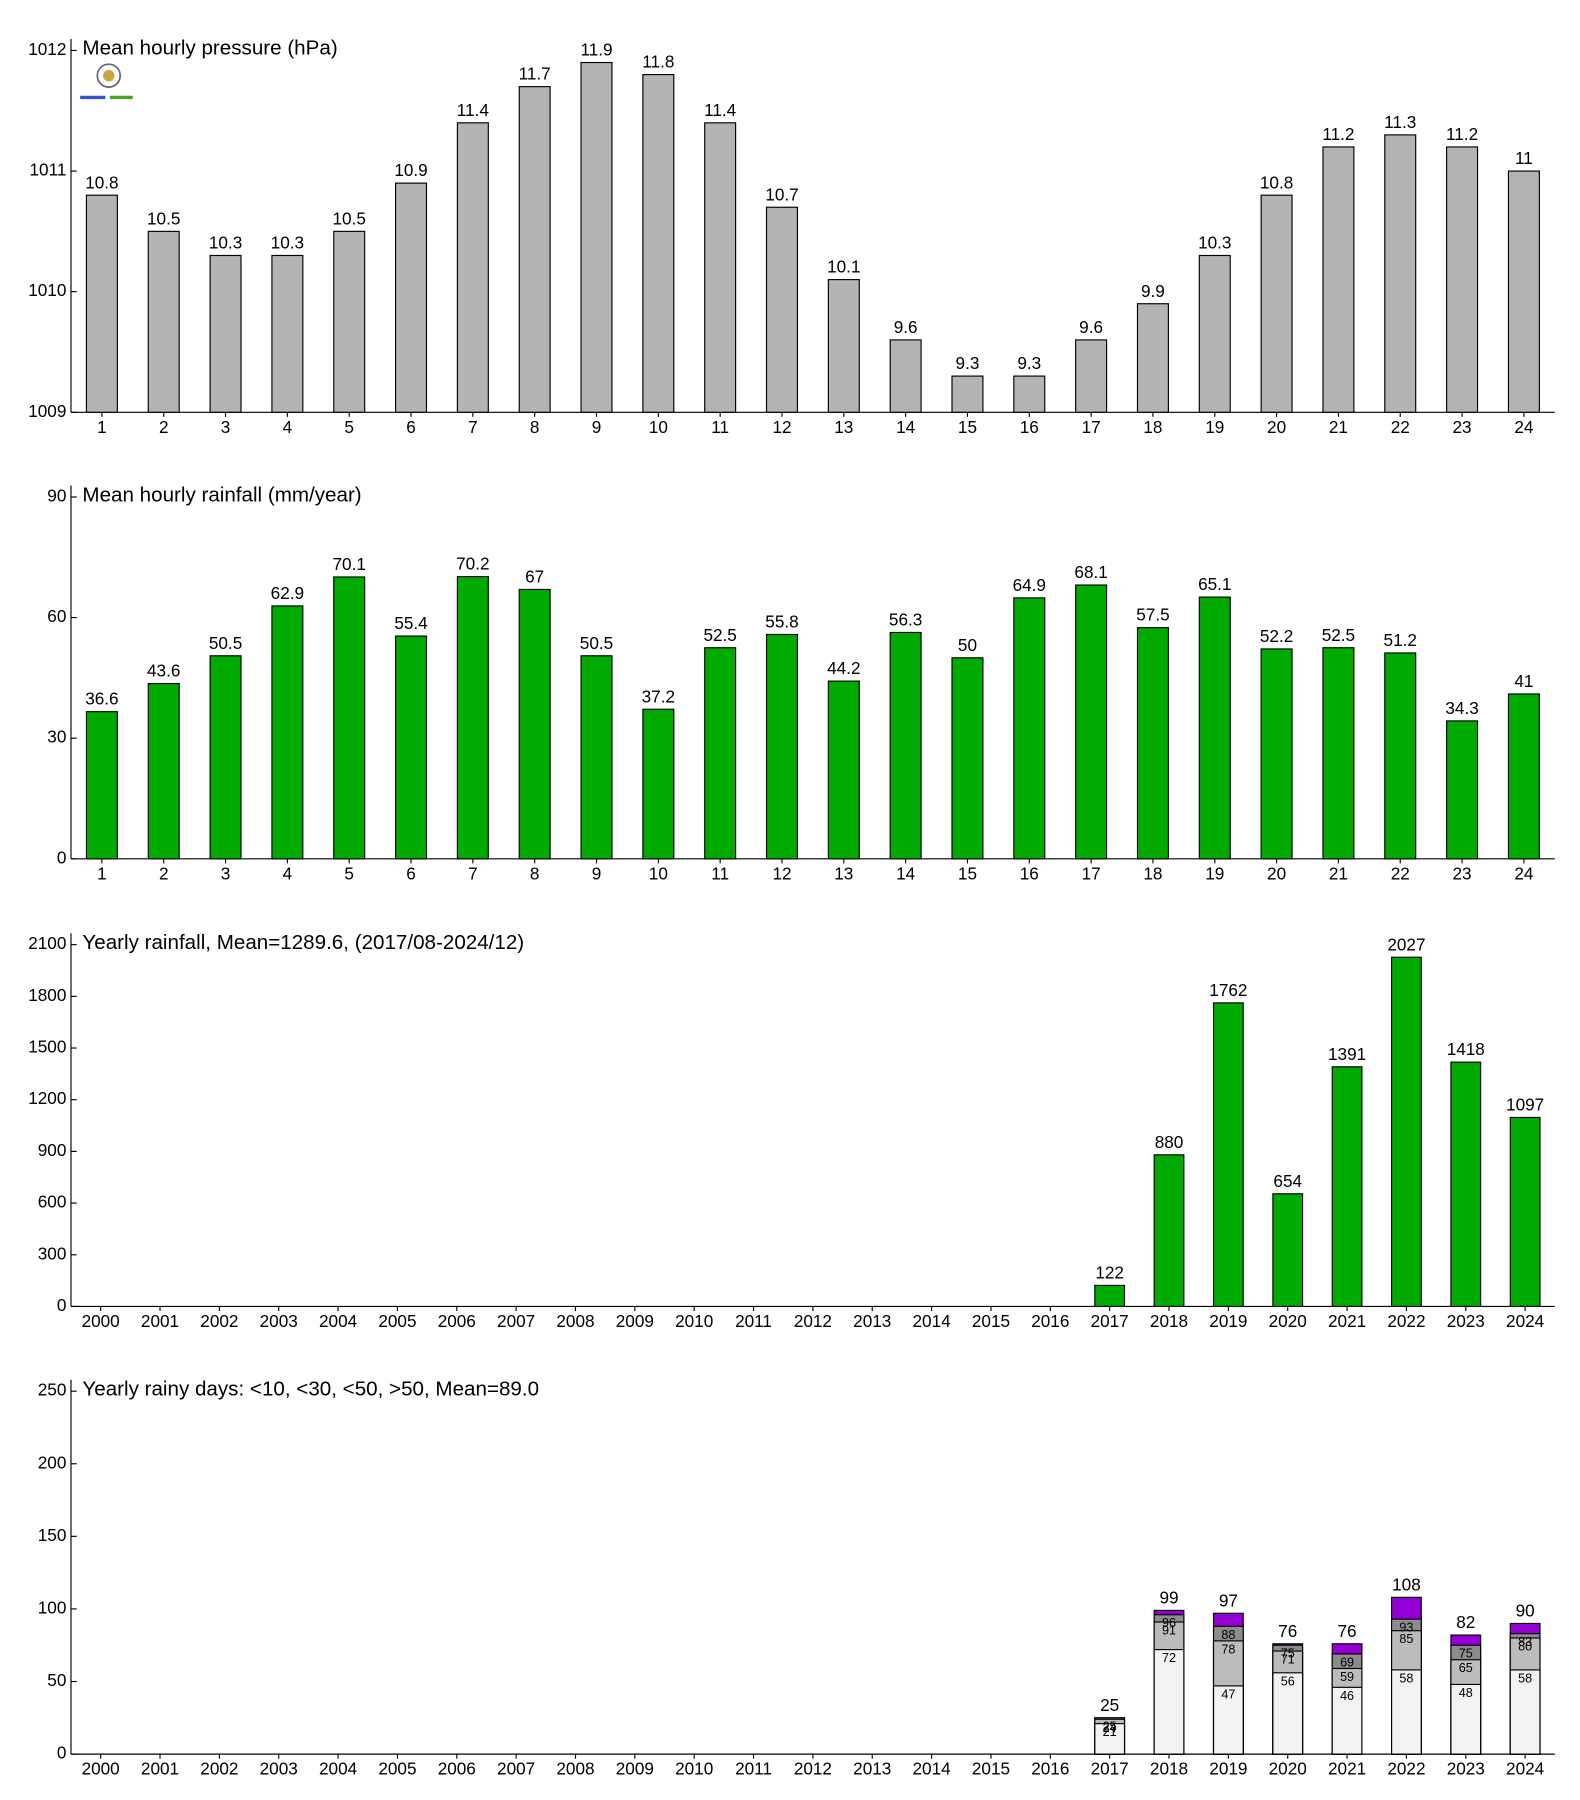  I want to click on data-label: 10.1, so click(843, 267).